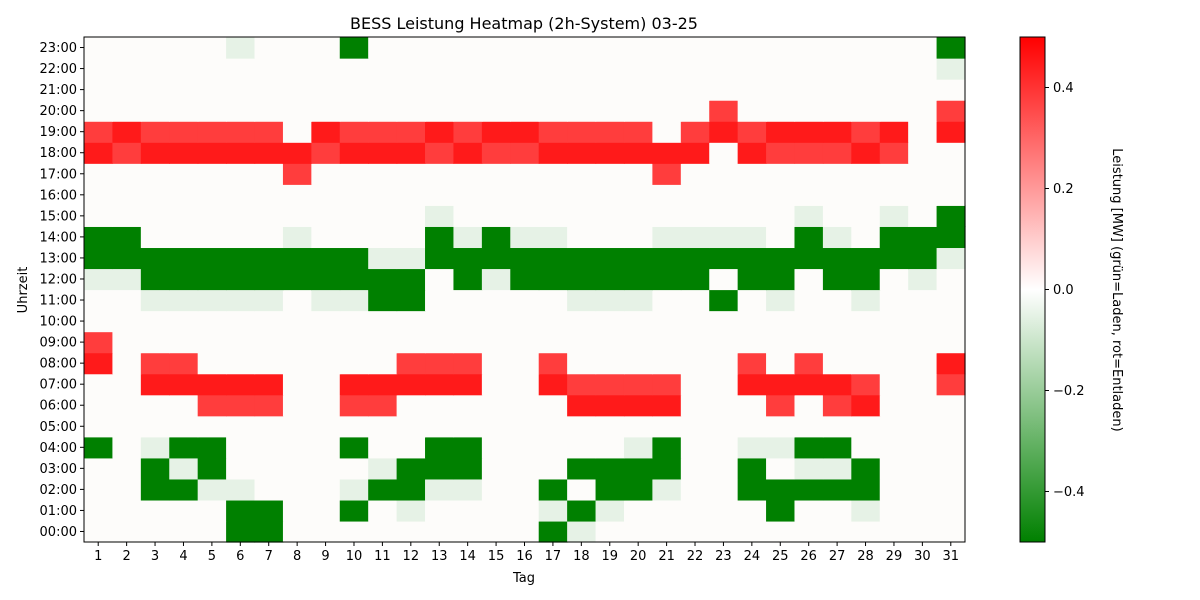 The width and height of the screenshot is (1200, 600). I want to click on y-tick-label: 05:00, so click(58, 427).